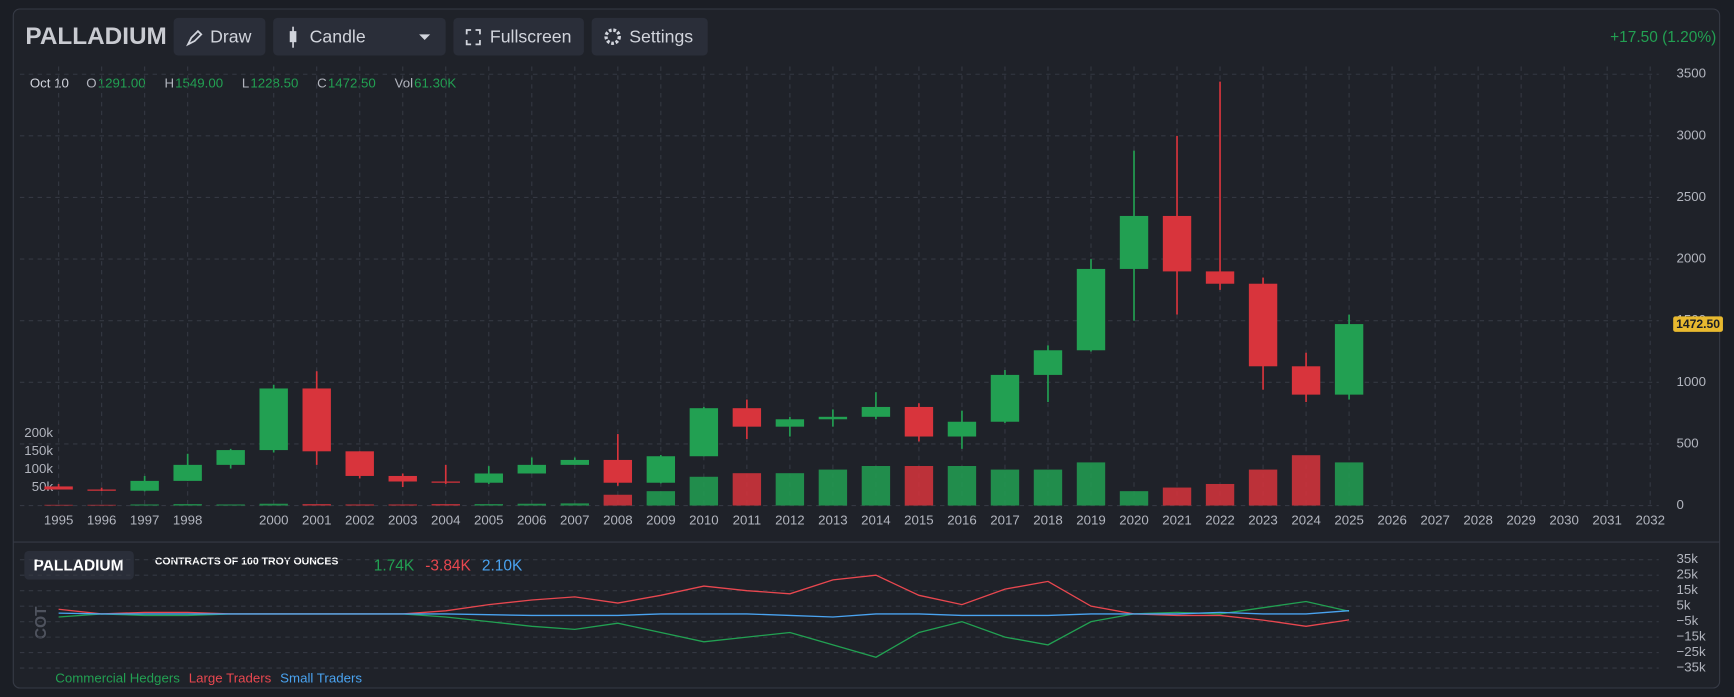 This screenshot has height=697, width=1734. I want to click on settings-button: Settings, so click(649, 36).